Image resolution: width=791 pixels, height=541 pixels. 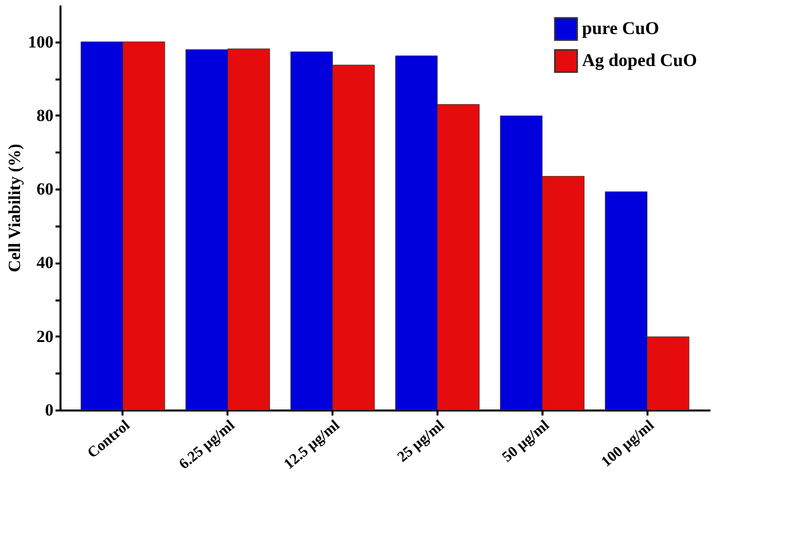 What do you see at coordinates (45, 336) in the screenshot?
I see `y-tick-label: 20` at bounding box center [45, 336].